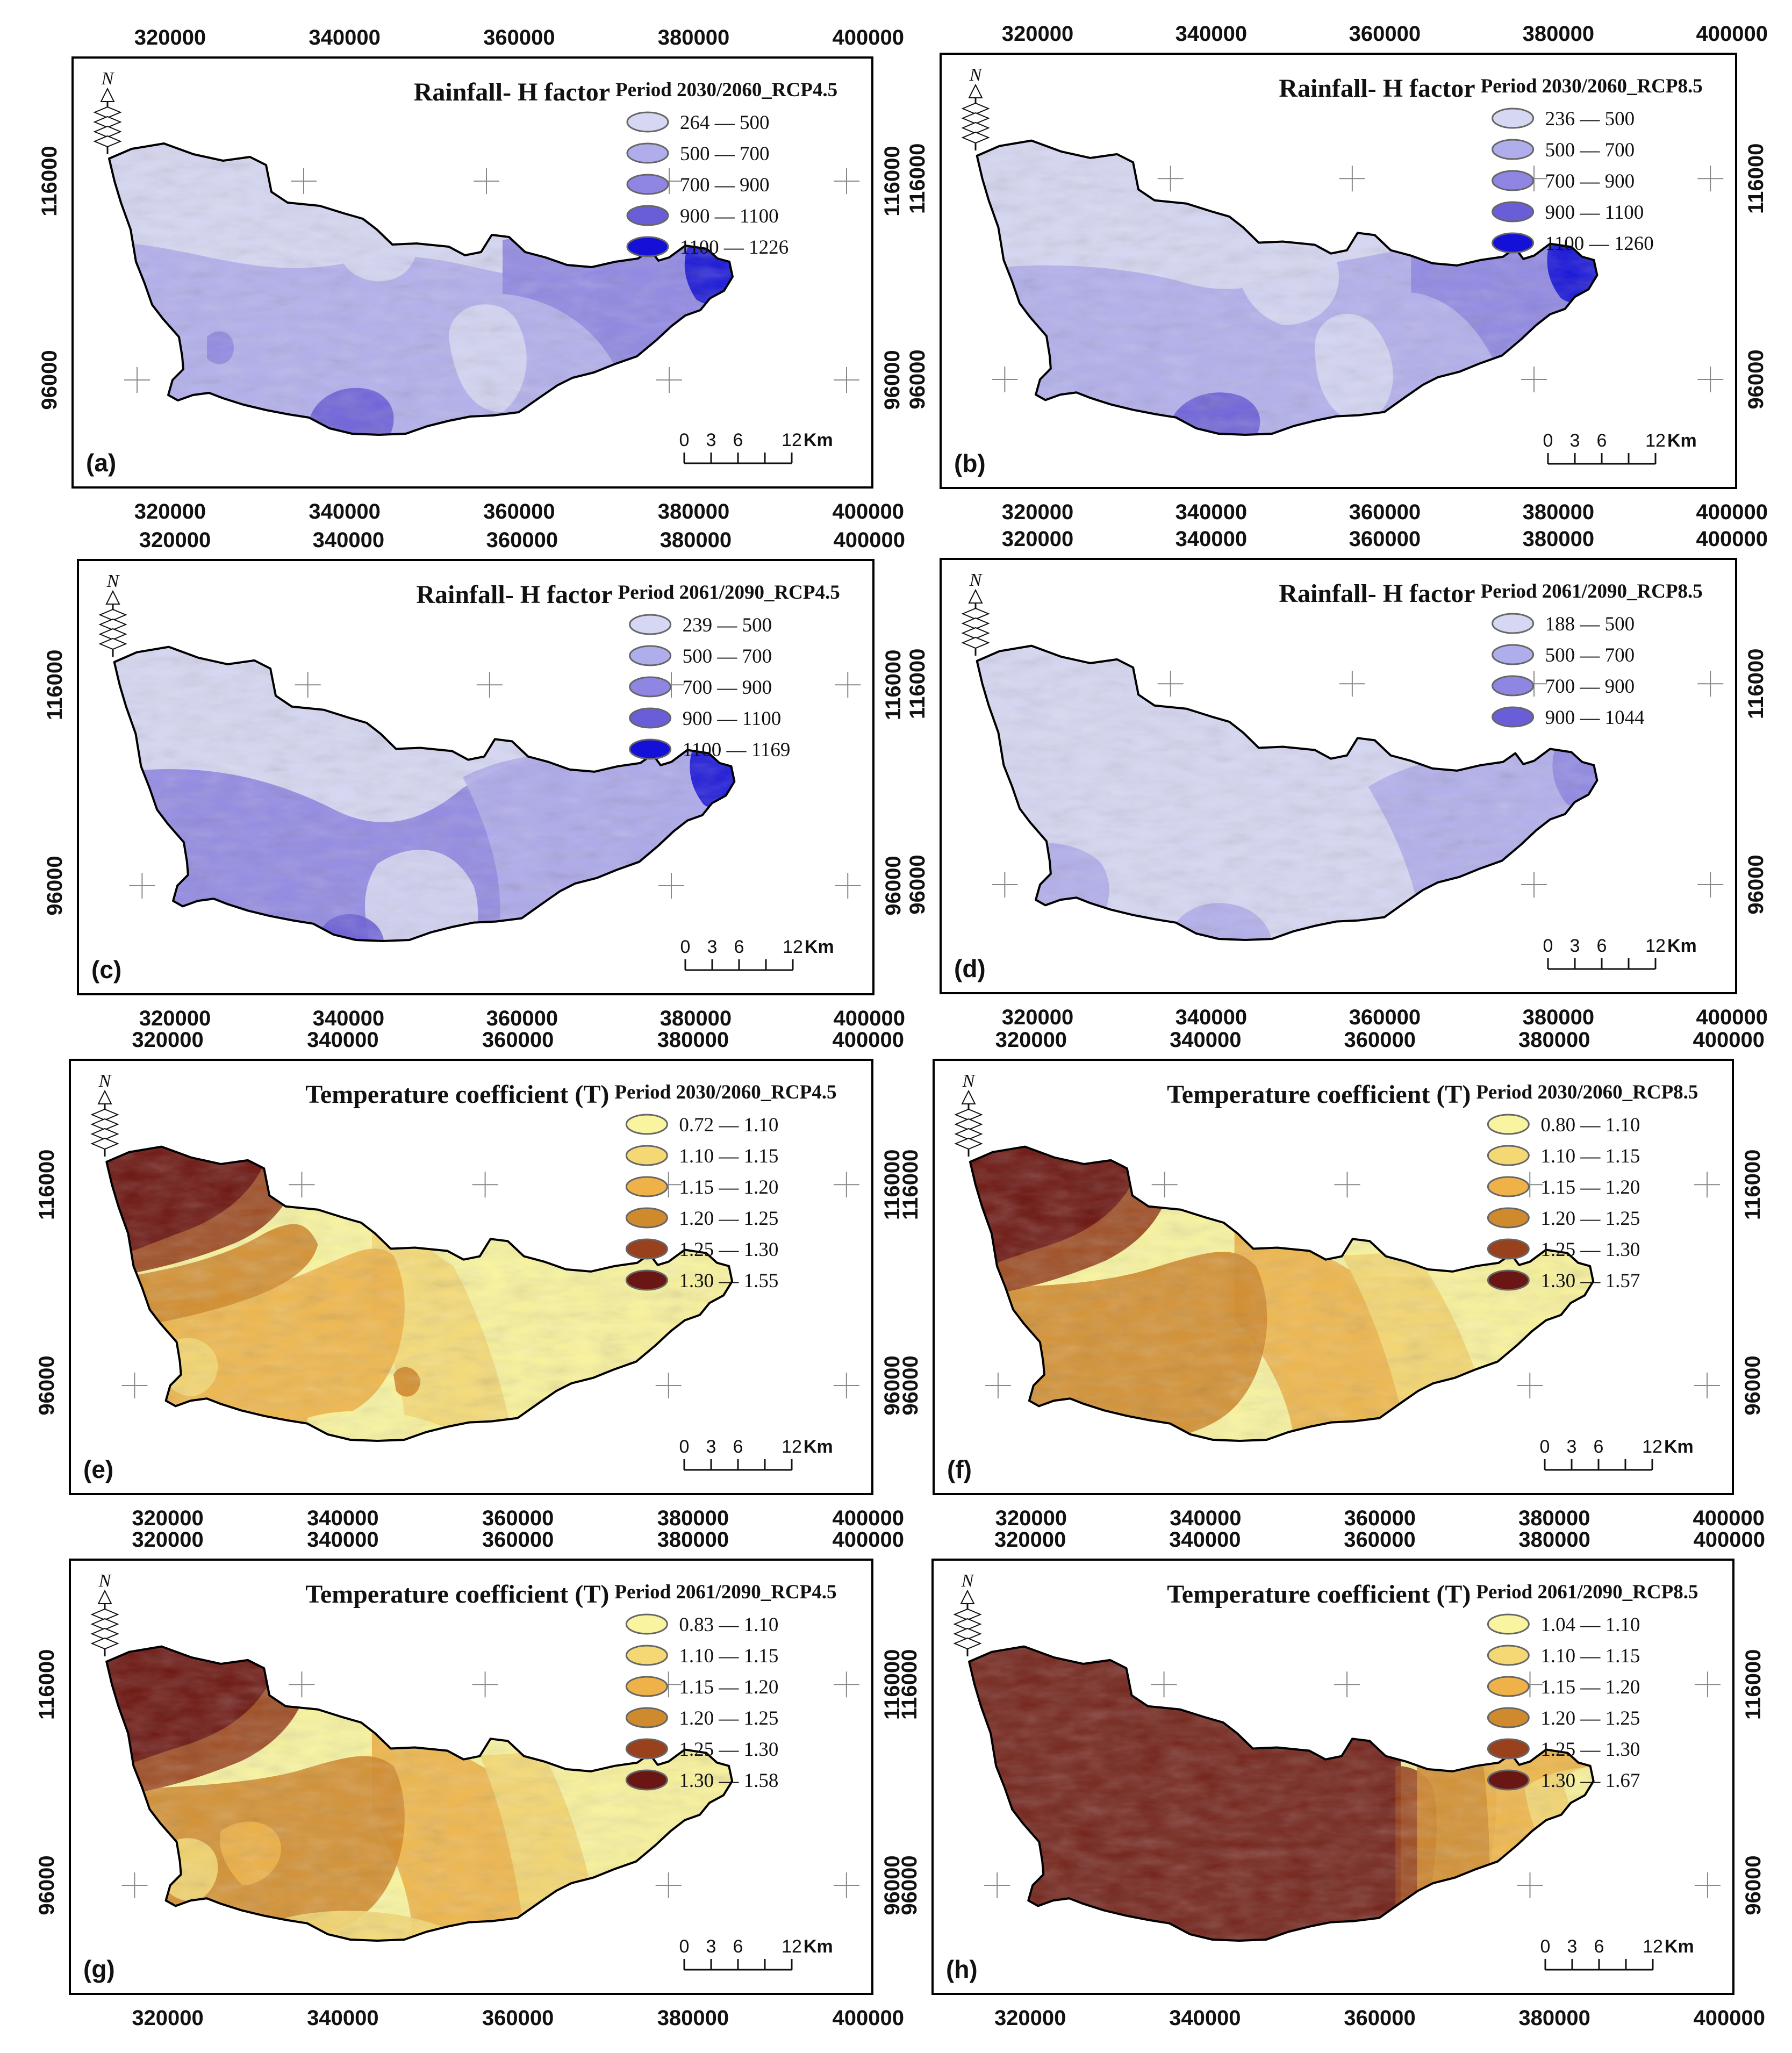 This screenshot has height=2053, width=1792. I want to click on panel-label: (h), so click(962, 1969).